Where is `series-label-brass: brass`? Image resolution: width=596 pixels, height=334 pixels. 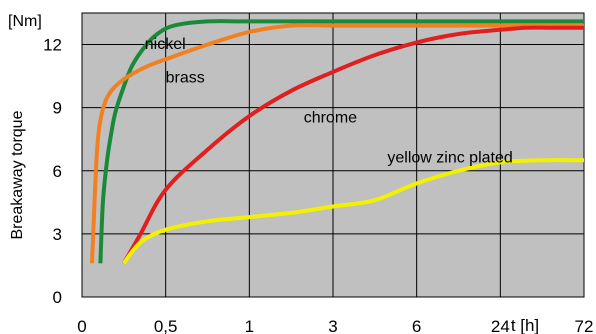
series-label-brass: brass is located at coordinates (185, 77).